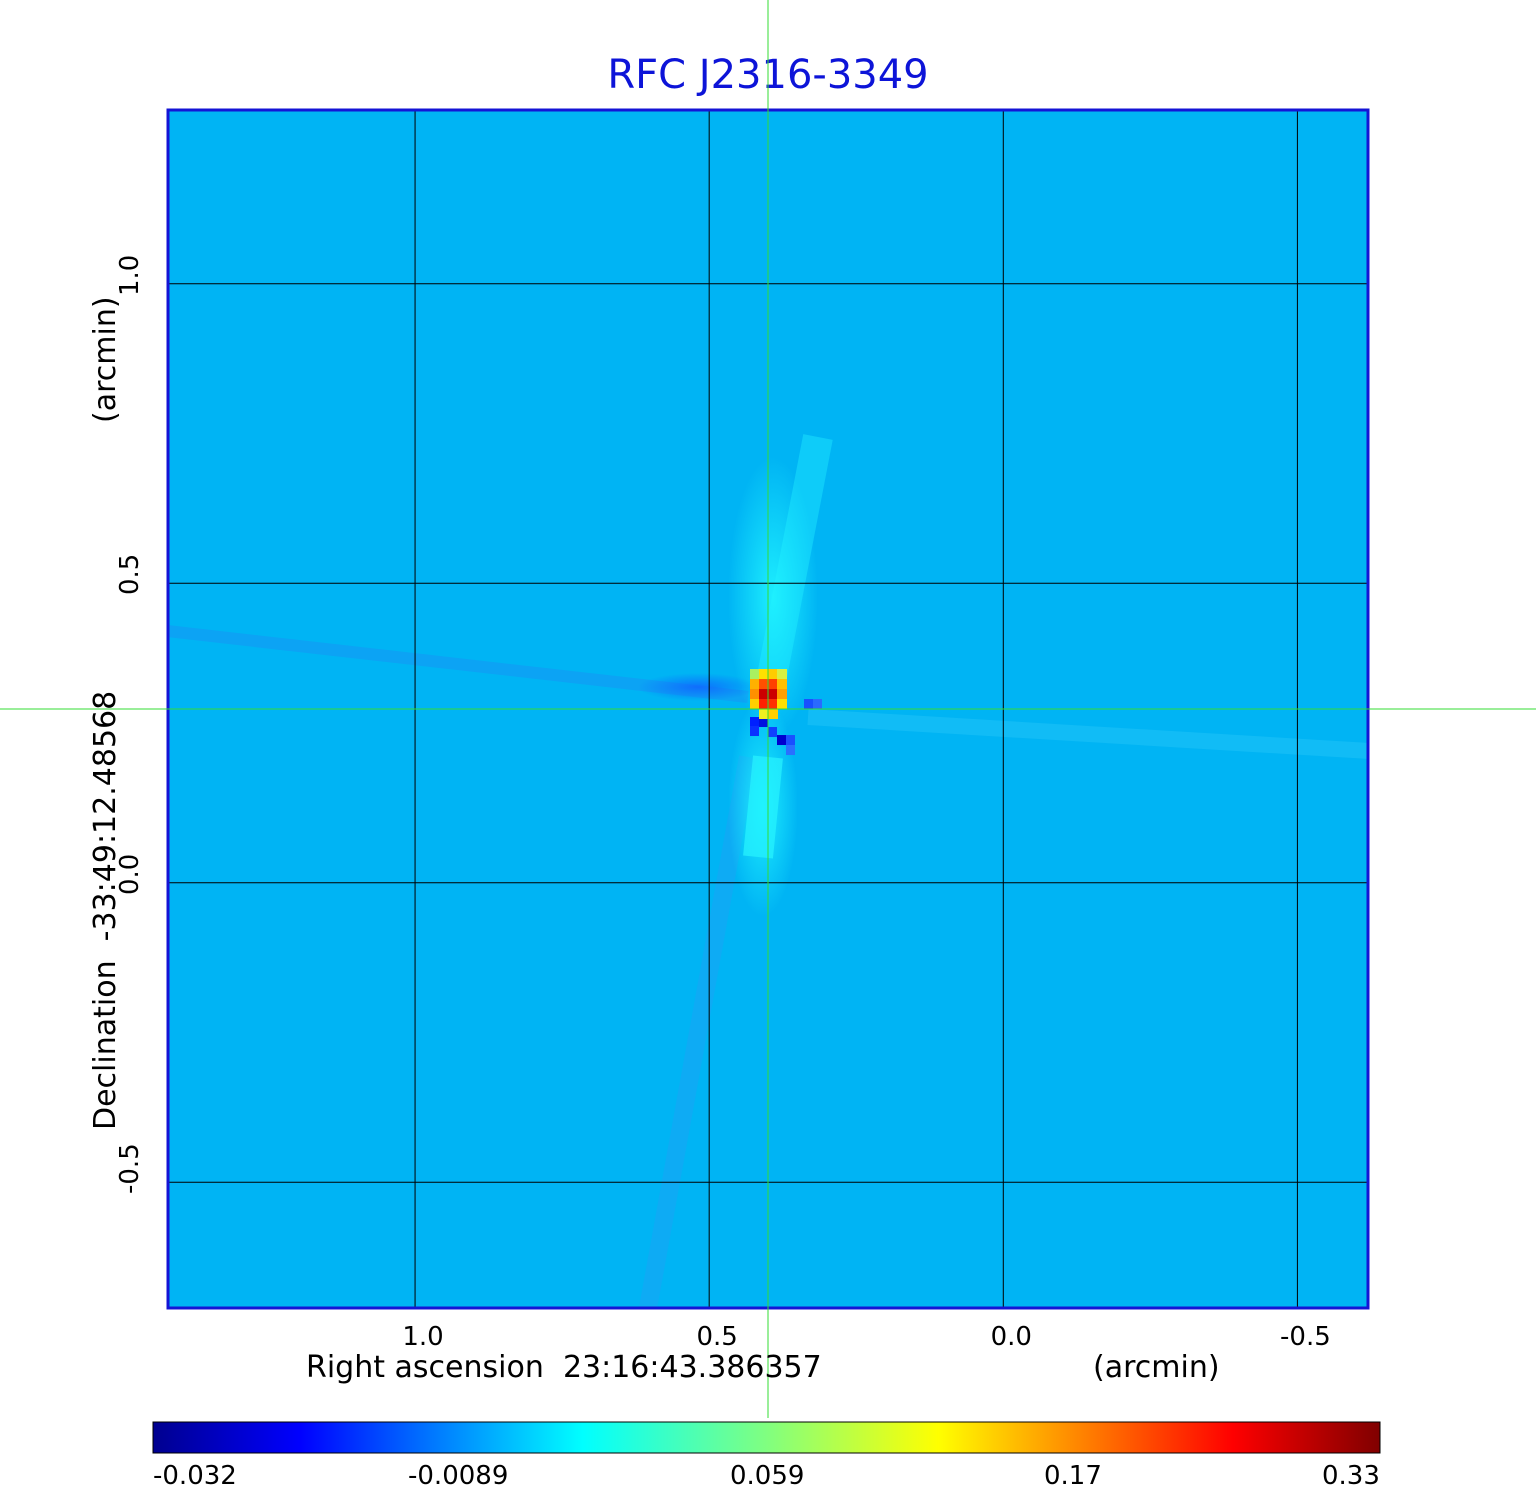 This screenshot has width=1536, height=1511. I want to click on y-tick-label: 1.0, so click(130, 275).